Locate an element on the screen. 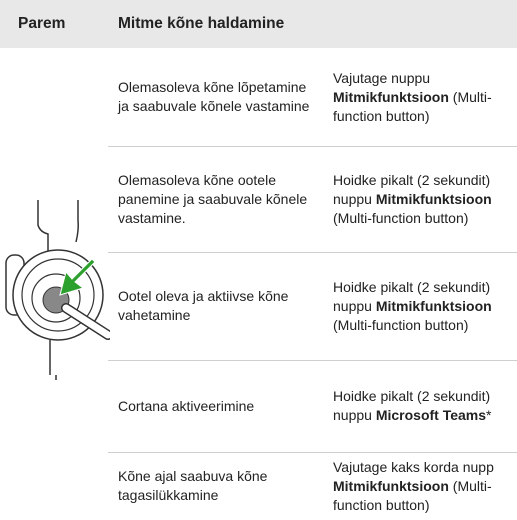 This screenshot has height=520, width=517. action-cell: Kõne ajal saabuva kõne tagasilükkamine is located at coordinates (216, 486).